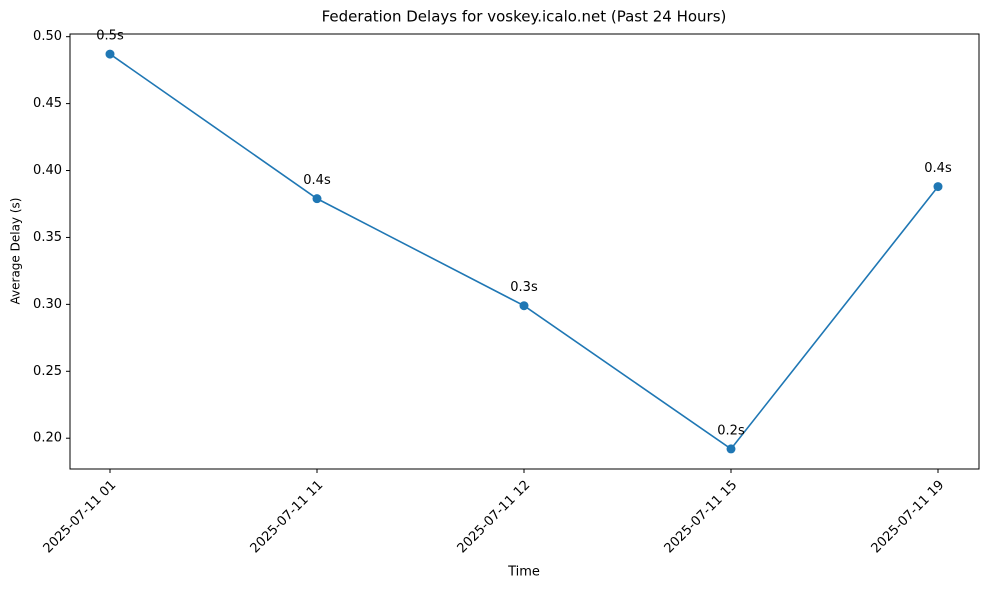 The width and height of the screenshot is (989, 590). What do you see at coordinates (47, 103) in the screenshot?
I see `y-tick-label: 0.45` at bounding box center [47, 103].